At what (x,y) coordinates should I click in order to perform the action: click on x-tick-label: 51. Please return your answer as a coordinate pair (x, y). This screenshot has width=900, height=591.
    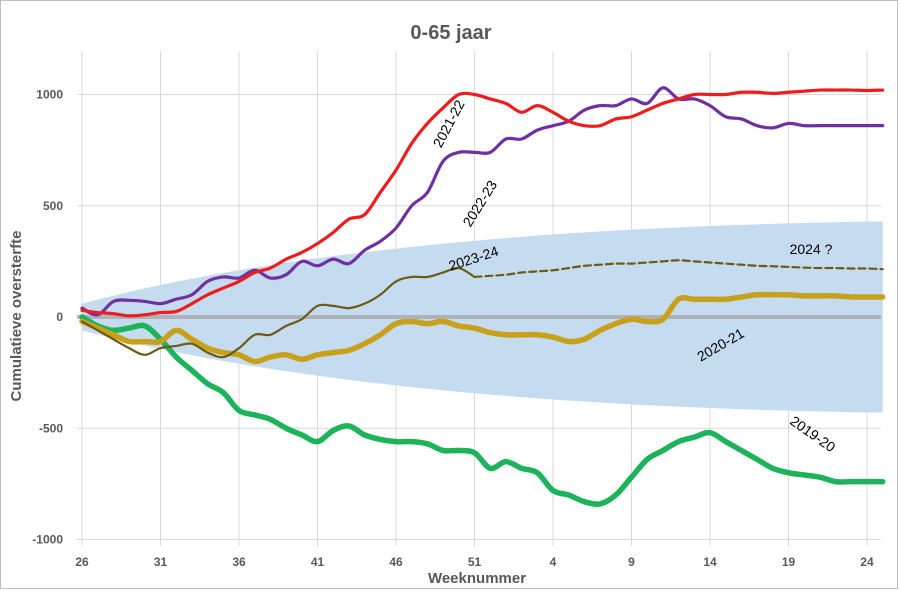
    Looking at the image, I should click on (475, 562).